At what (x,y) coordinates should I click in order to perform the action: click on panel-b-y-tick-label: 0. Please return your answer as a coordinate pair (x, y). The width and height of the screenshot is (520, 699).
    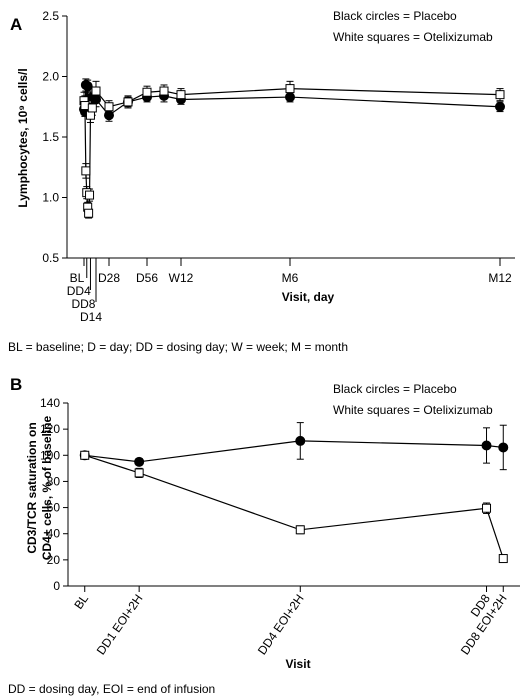
    Looking at the image, I should click on (56, 586).